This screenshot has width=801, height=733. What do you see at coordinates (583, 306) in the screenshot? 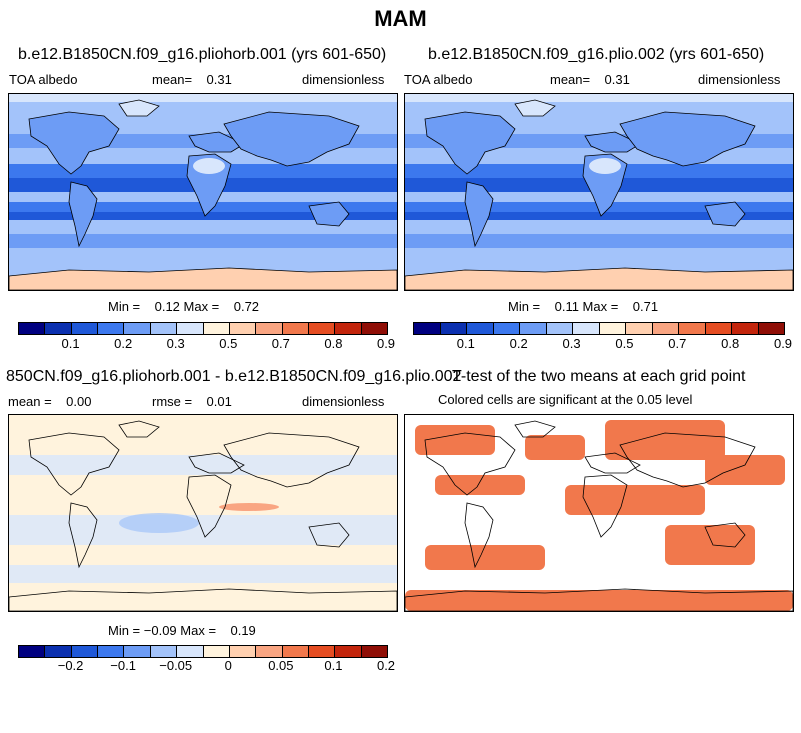
I see `panel2-minmax: Min = 0.11 Max = 0.71` at bounding box center [583, 306].